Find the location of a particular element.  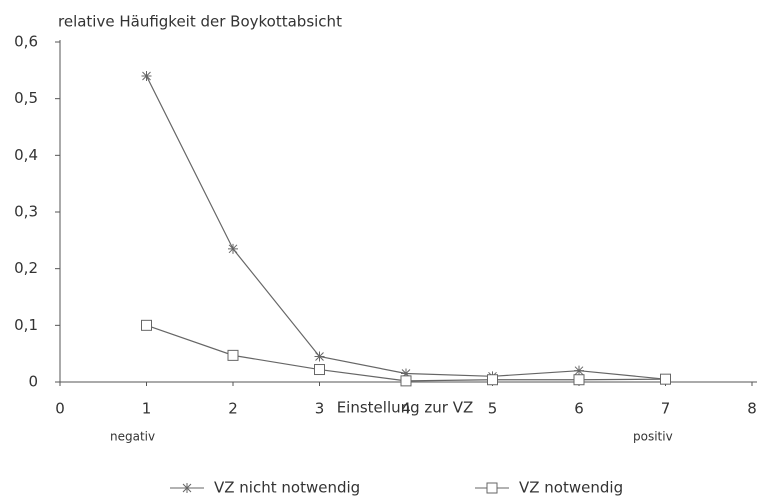

x-tick-label: 4 is located at coordinates (406, 409).